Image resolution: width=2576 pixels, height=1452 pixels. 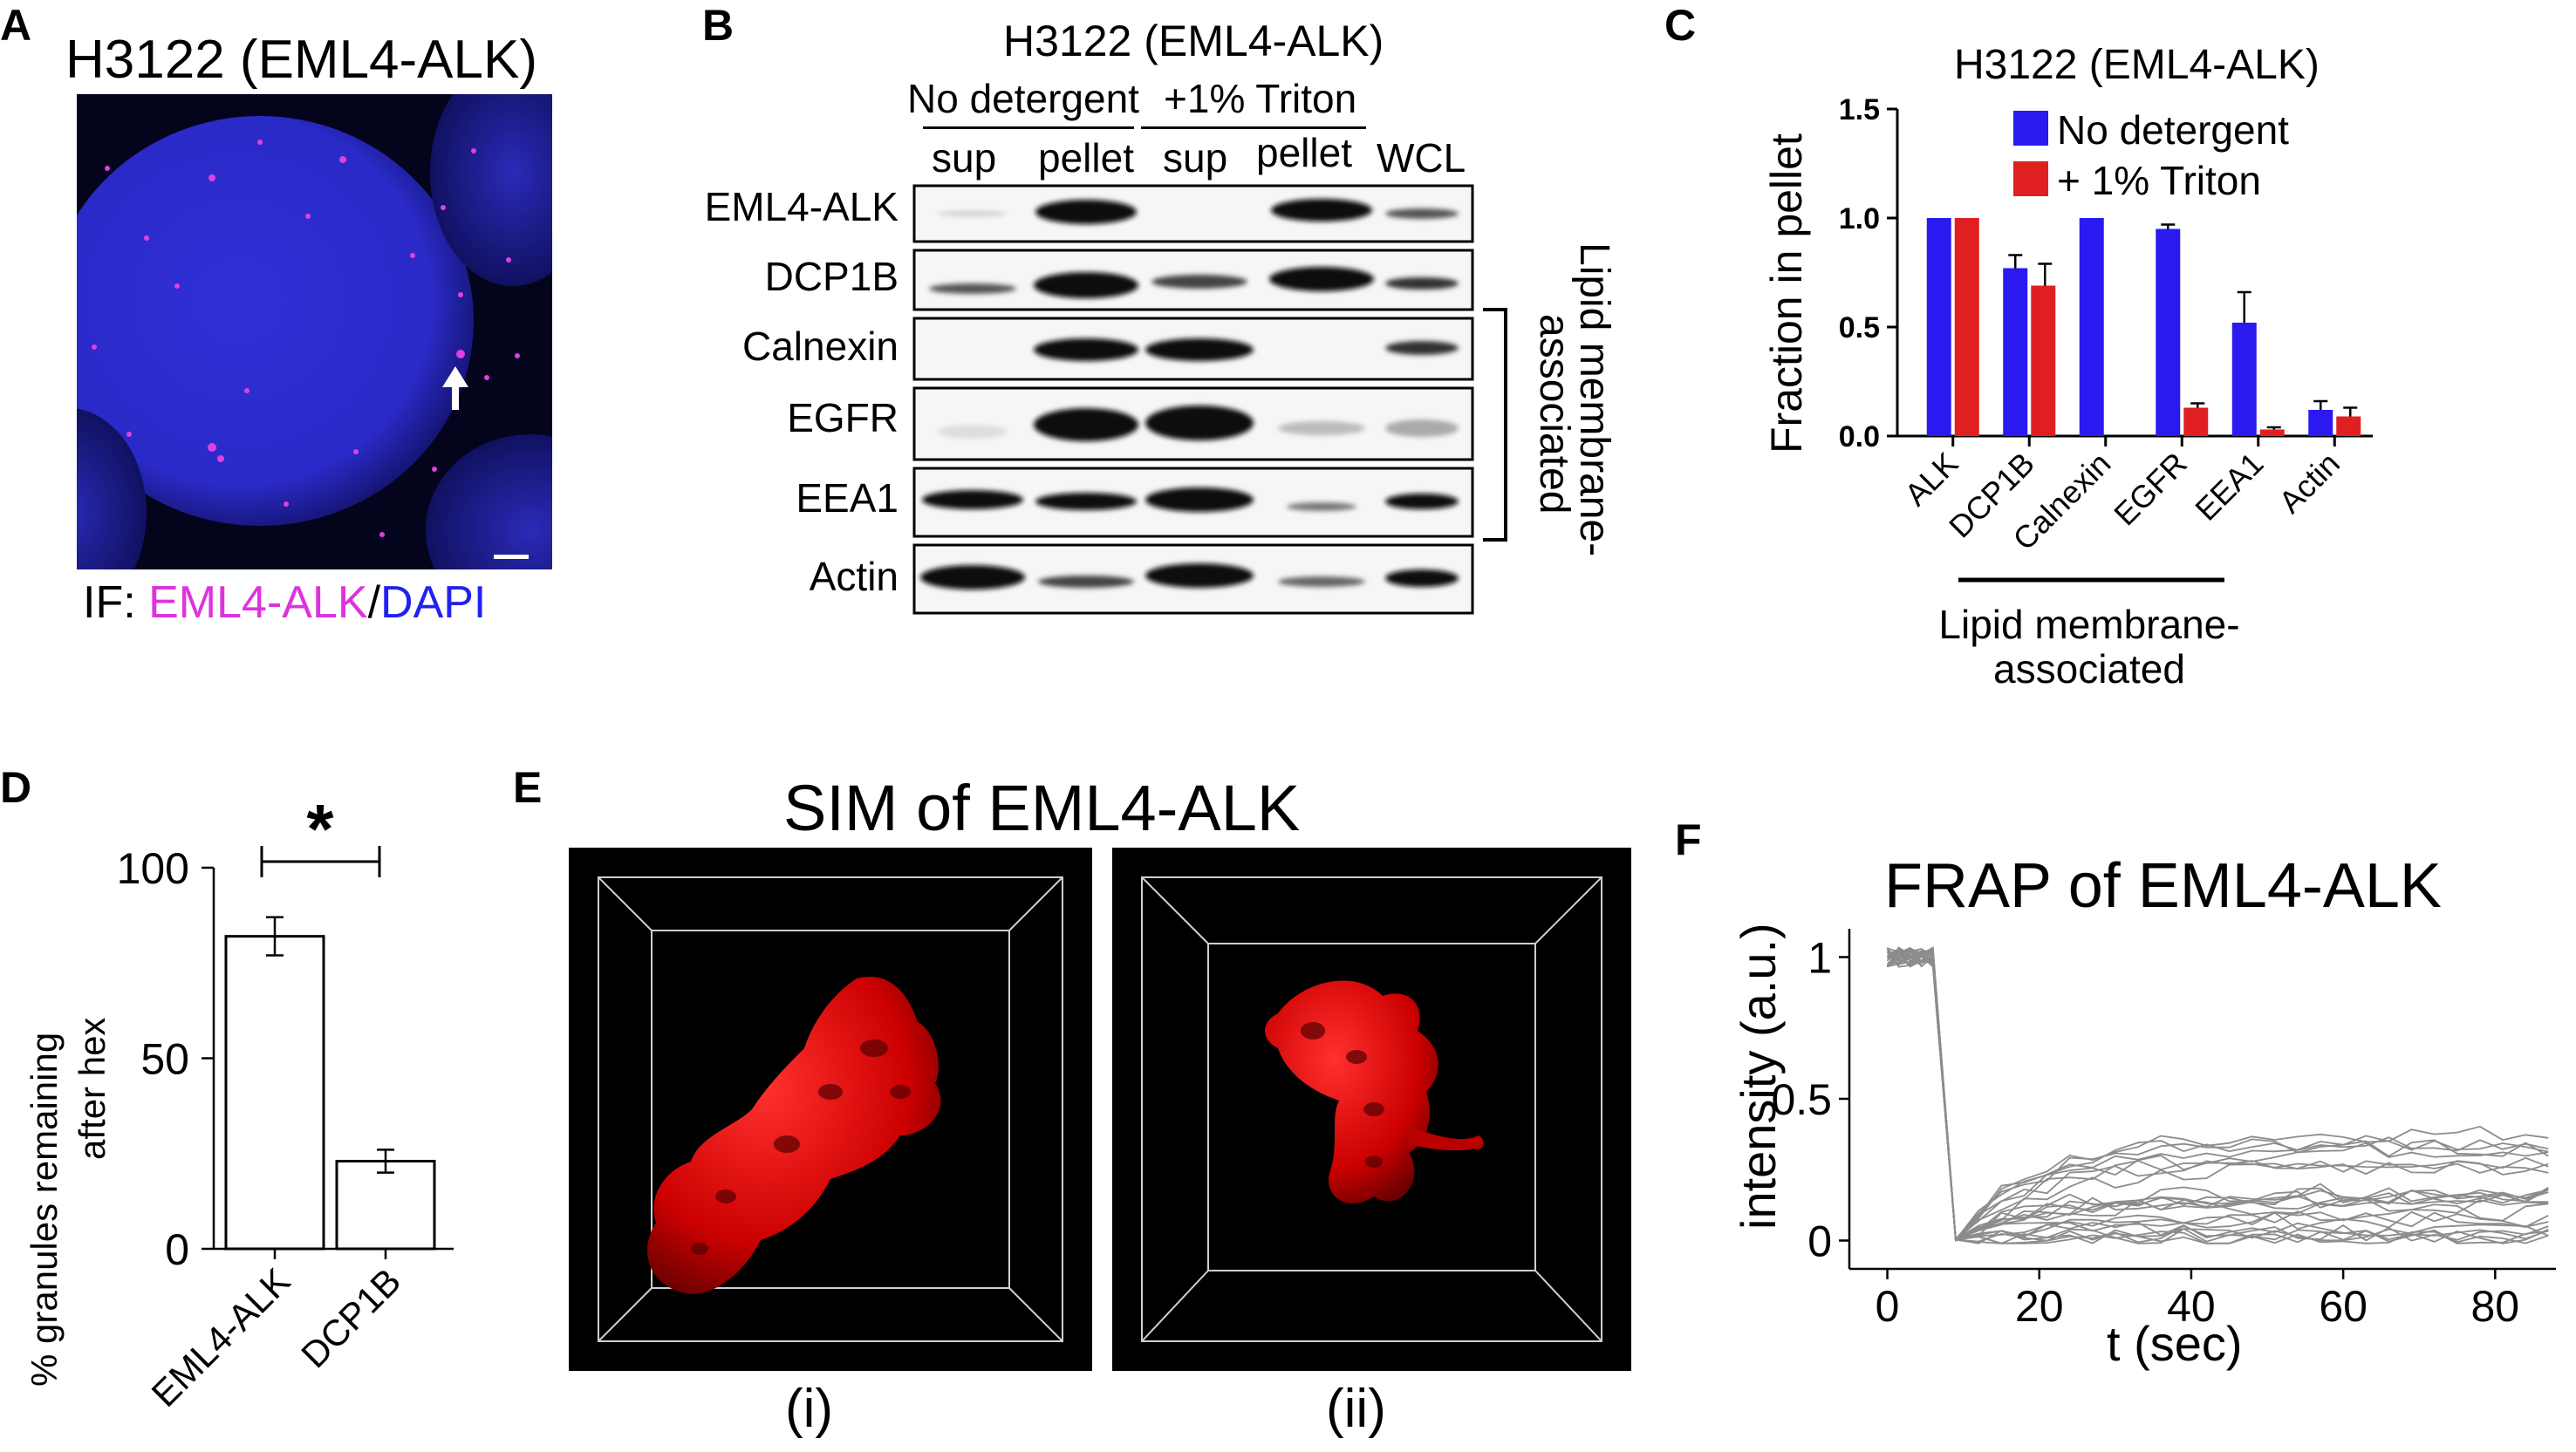 What do you see at coordinates (1758, 1076) in the screenshot?
I see `chart-f-ylabel: intensity (a.u.)` at bounding box center [1758, 1076].